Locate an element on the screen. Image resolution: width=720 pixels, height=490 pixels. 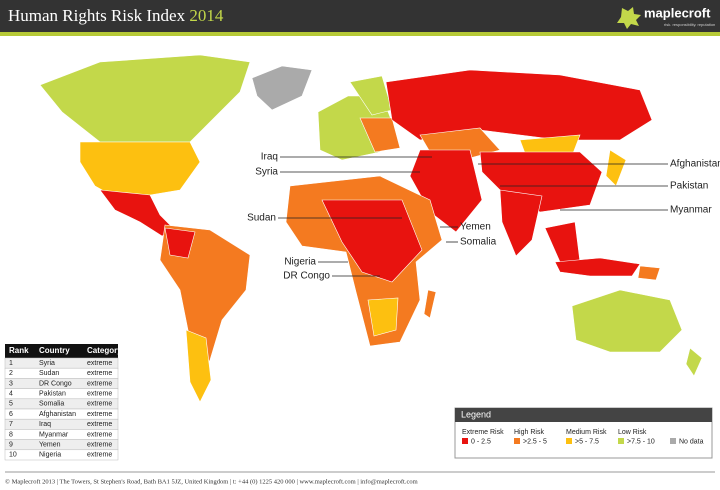
table-cell: 3 is located at coordinates (11, 383).